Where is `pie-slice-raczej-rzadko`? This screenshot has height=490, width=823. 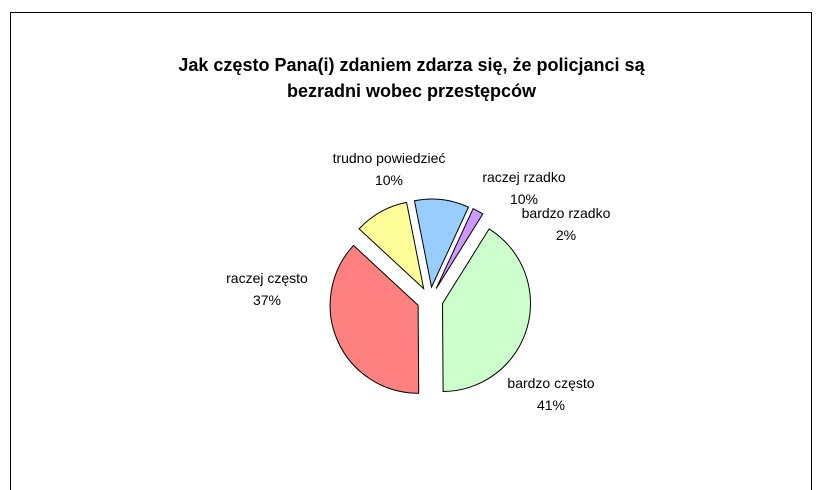 pie-slice-raczej-rzadko is located at coordinates (441, 243).